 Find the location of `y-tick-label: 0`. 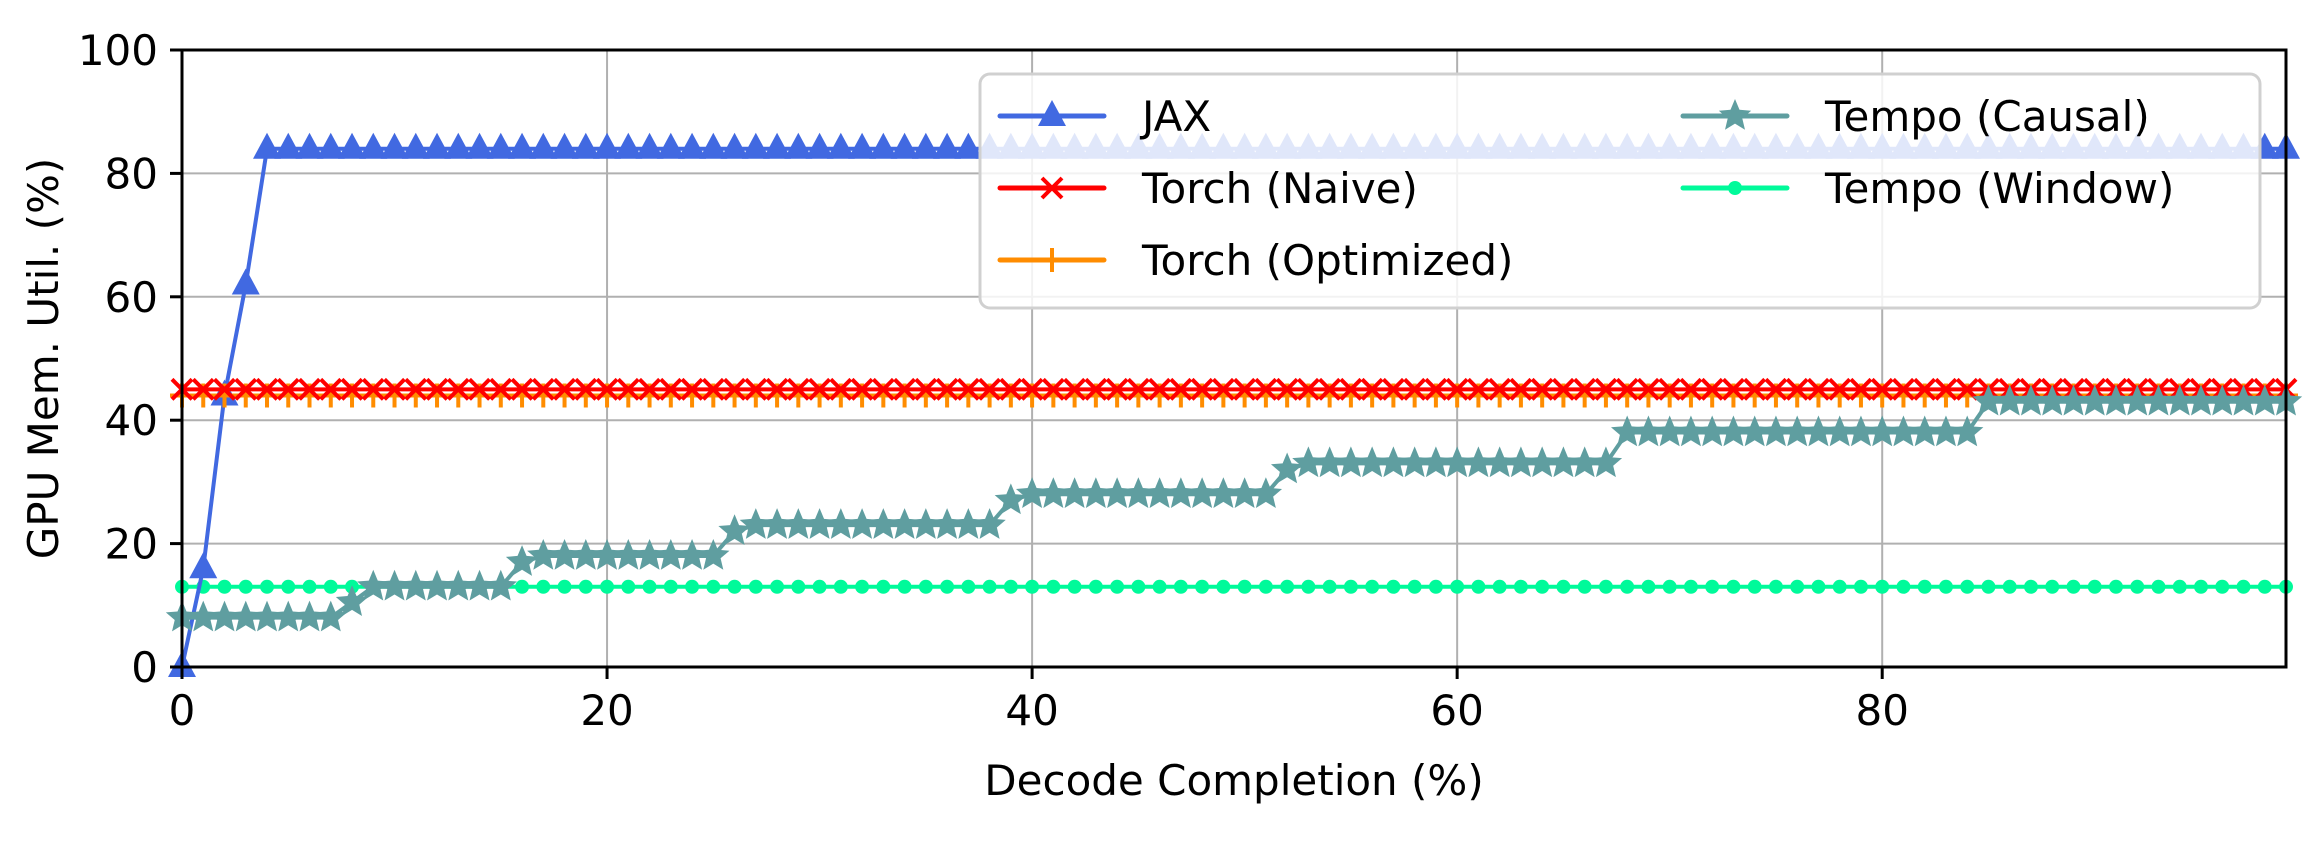

y-tick-label: 0 is located at coordinates (144, 667).